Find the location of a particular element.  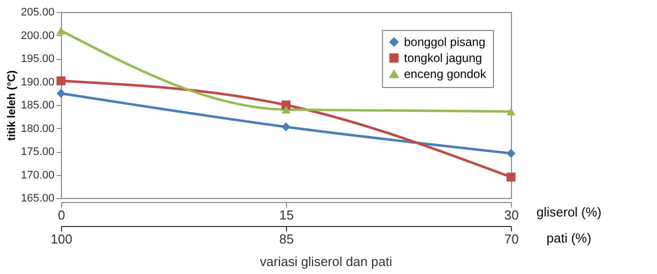

legend-label: bonggol pisang is located at coordinates (445, 42).